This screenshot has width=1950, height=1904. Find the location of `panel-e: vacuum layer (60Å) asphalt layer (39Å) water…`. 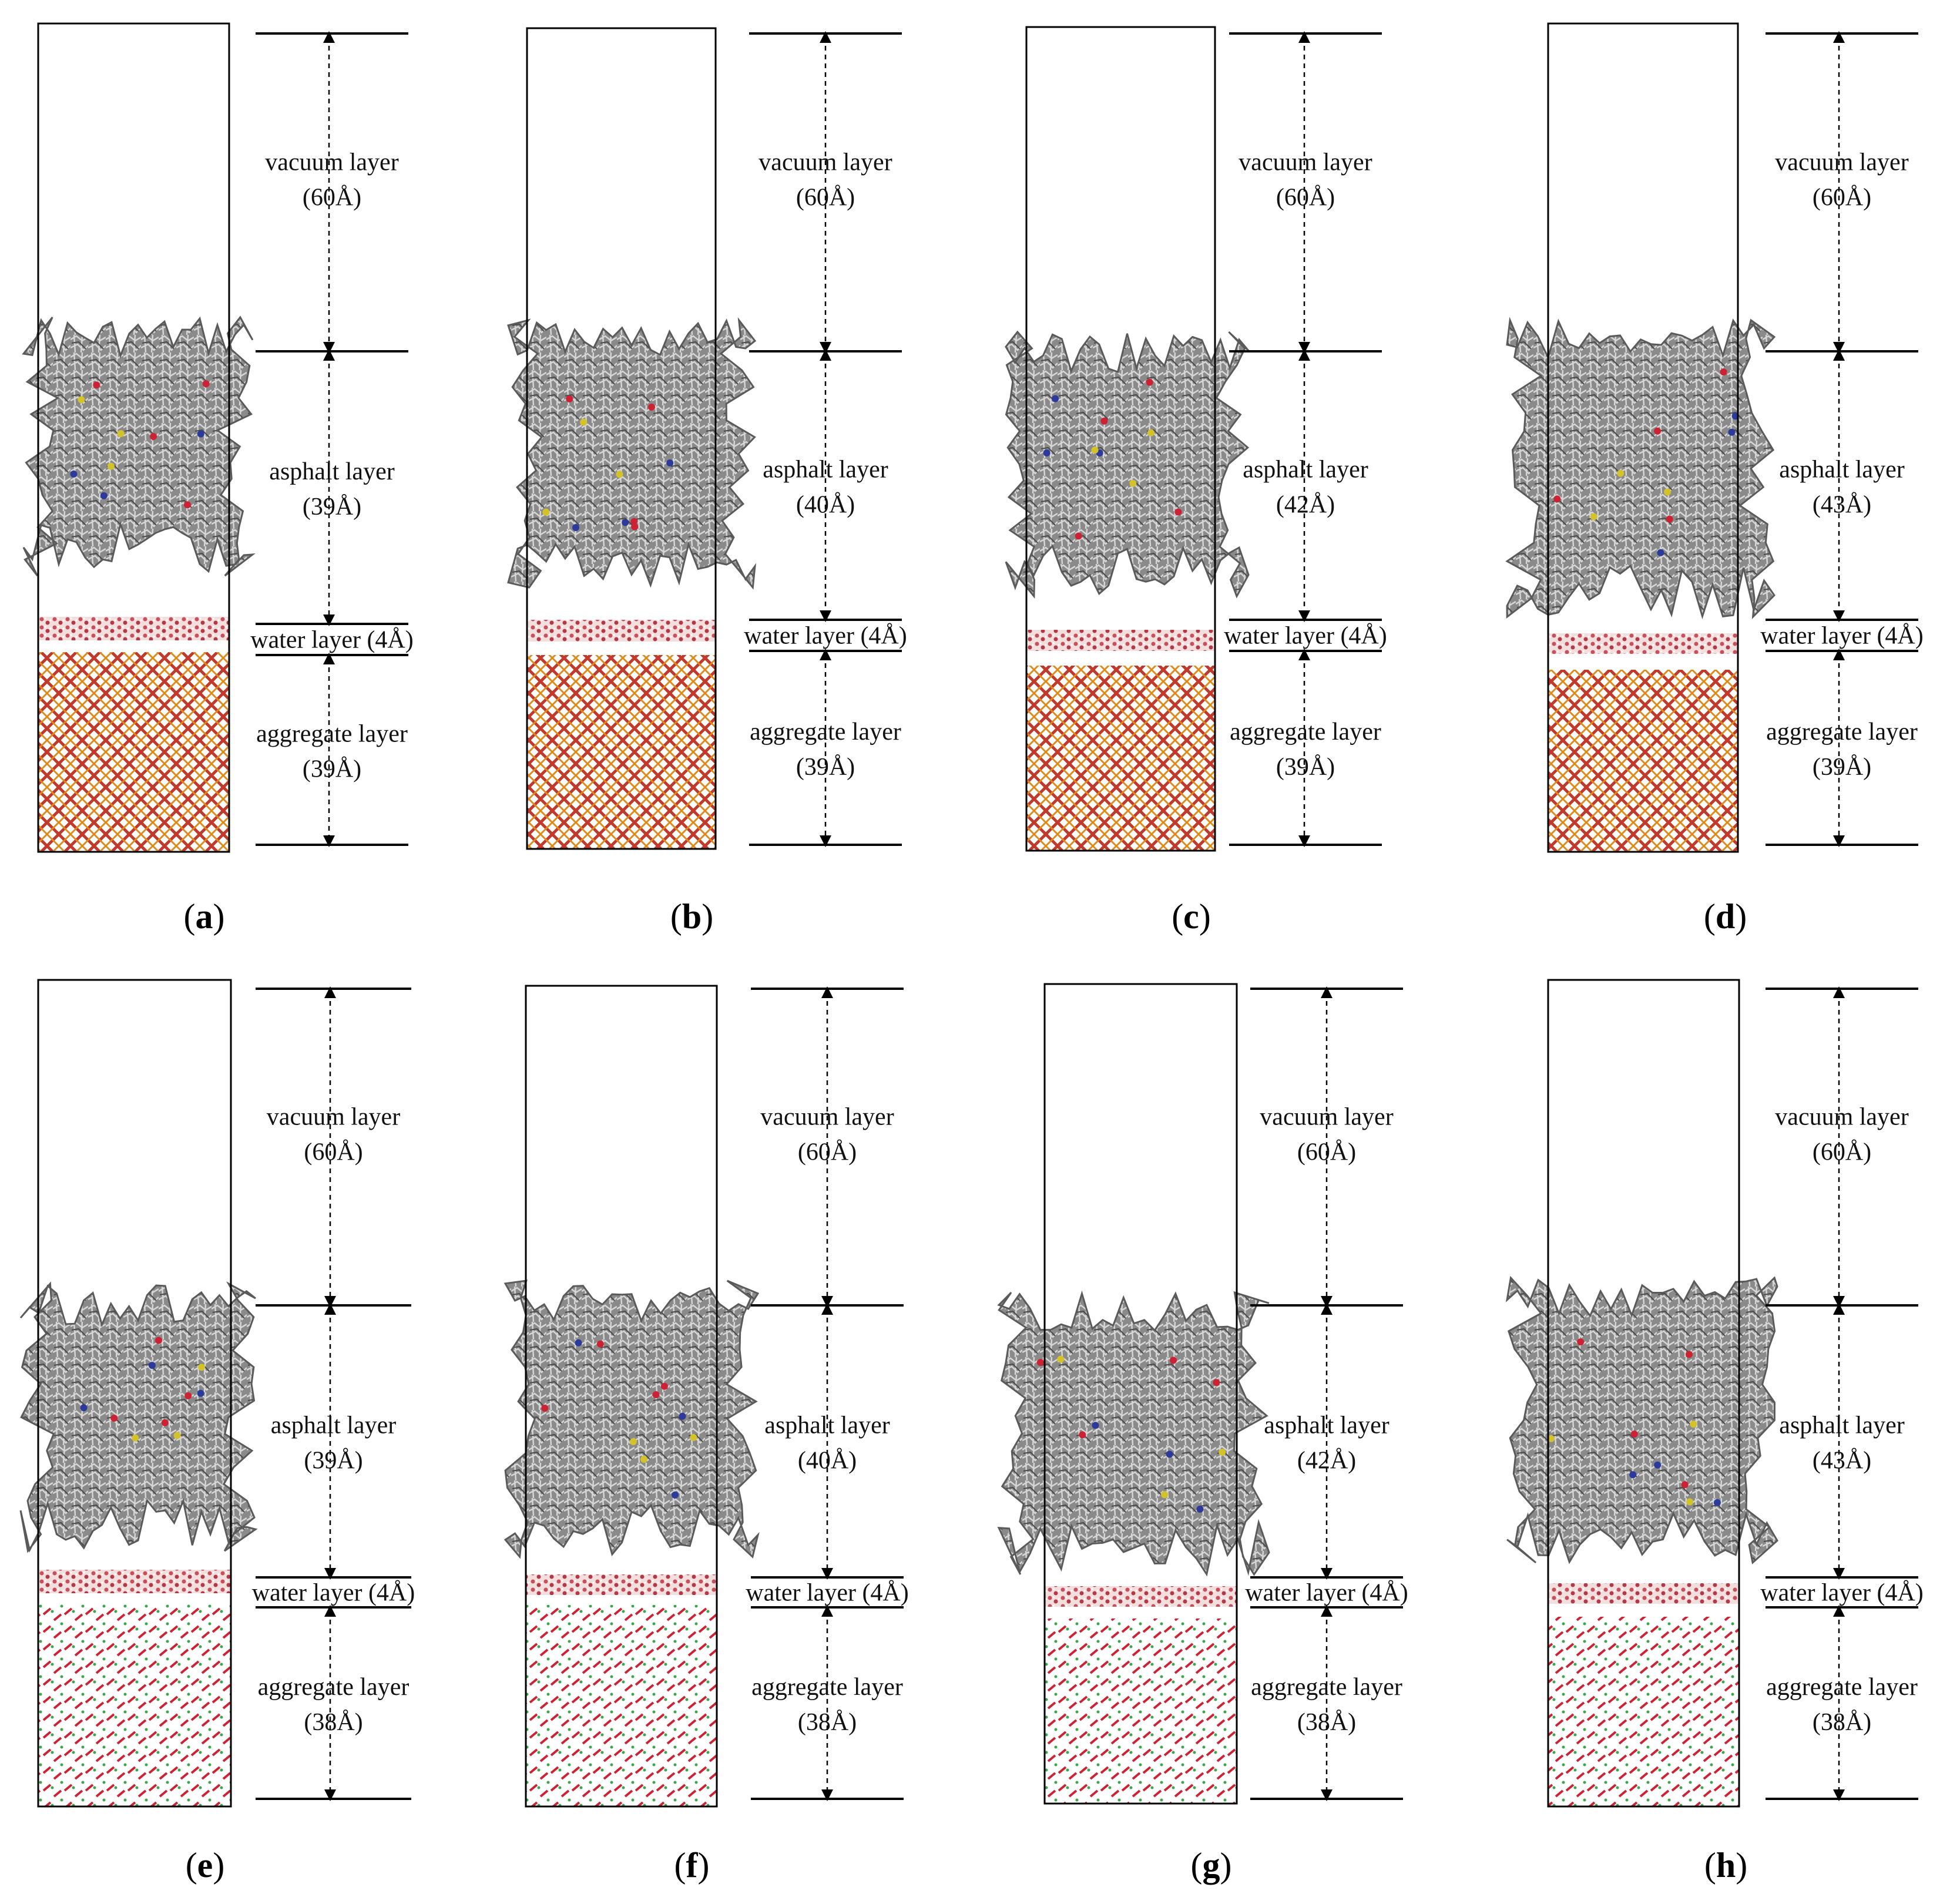

panel-e: vacuum layer (60Å) asphalt layer (39Å) water… is located at coordinates (217, 1432).